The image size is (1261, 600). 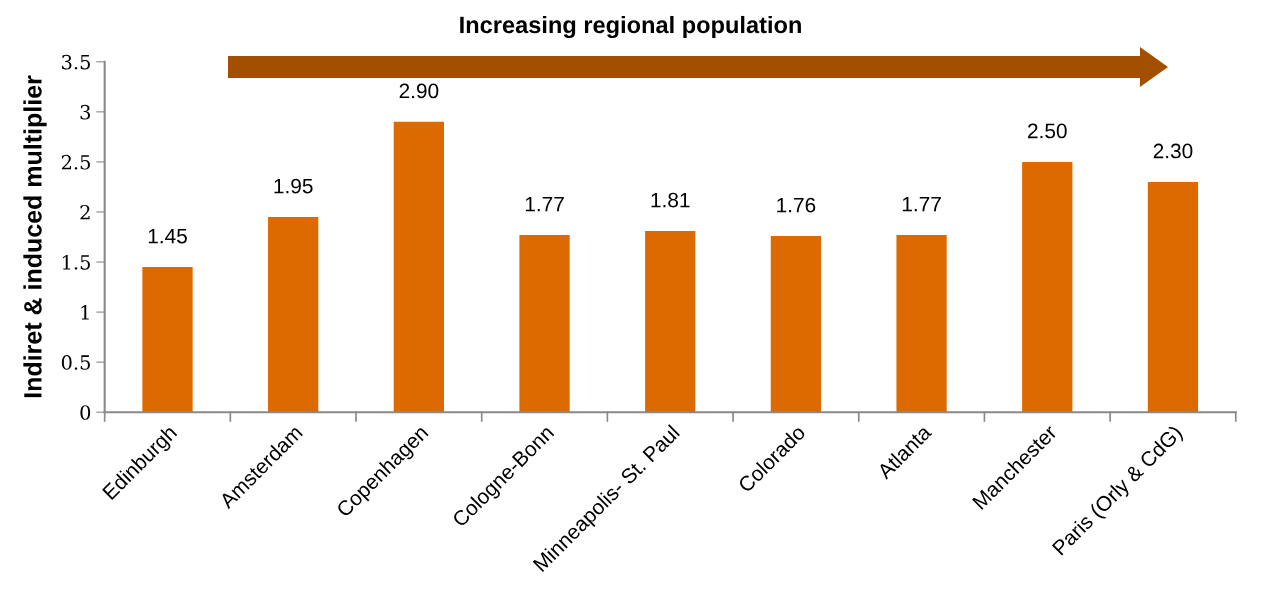 I want to click on data-label: 2.50, so click(x=1047, y=131).